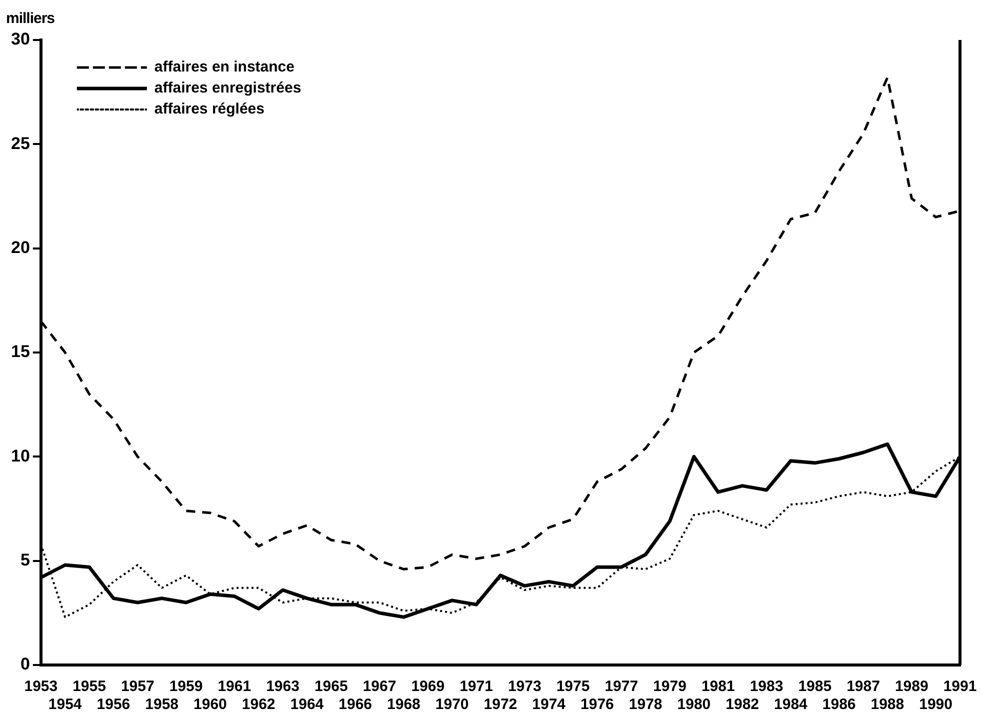 The width and height of the screenshot is (982, 721). Describe the element at coordinates (549, 705) in the screenshot. I see `x-tick-label: 1974` at that location.